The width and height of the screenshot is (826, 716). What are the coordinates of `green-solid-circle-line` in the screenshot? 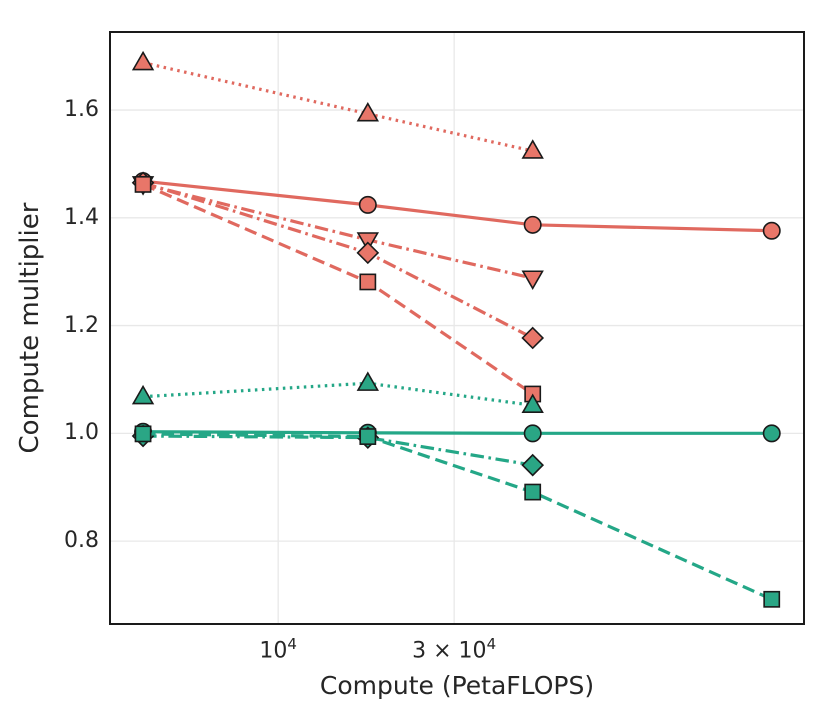 It's located at (457, 432).